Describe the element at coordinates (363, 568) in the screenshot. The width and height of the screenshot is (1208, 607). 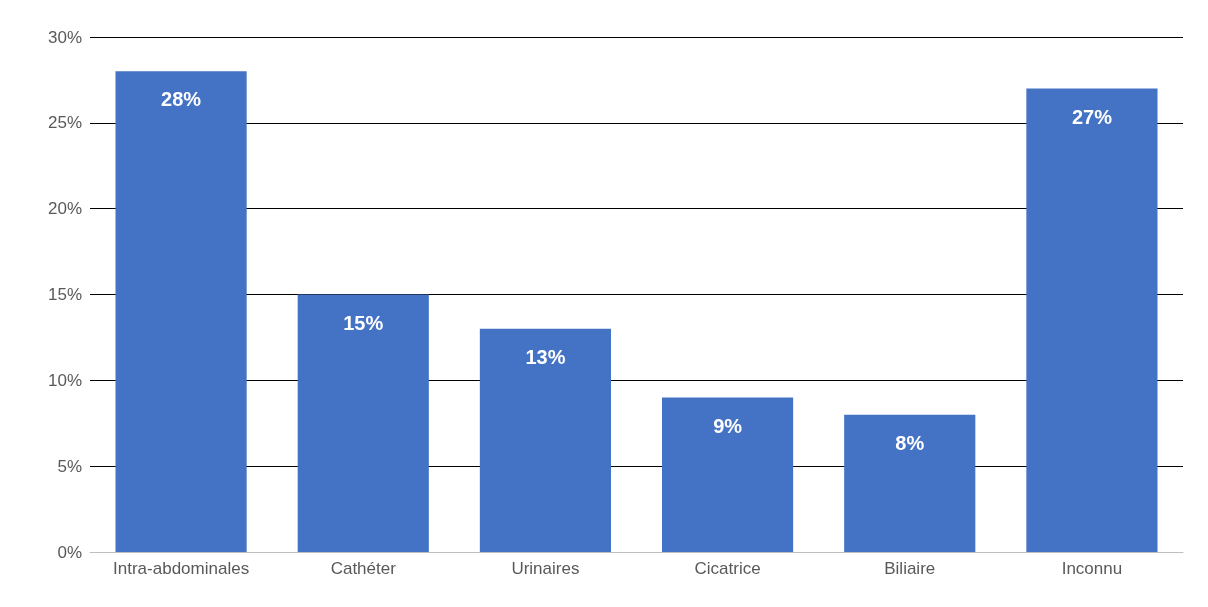
I see `x-tick-label: Cathéter` at that location.